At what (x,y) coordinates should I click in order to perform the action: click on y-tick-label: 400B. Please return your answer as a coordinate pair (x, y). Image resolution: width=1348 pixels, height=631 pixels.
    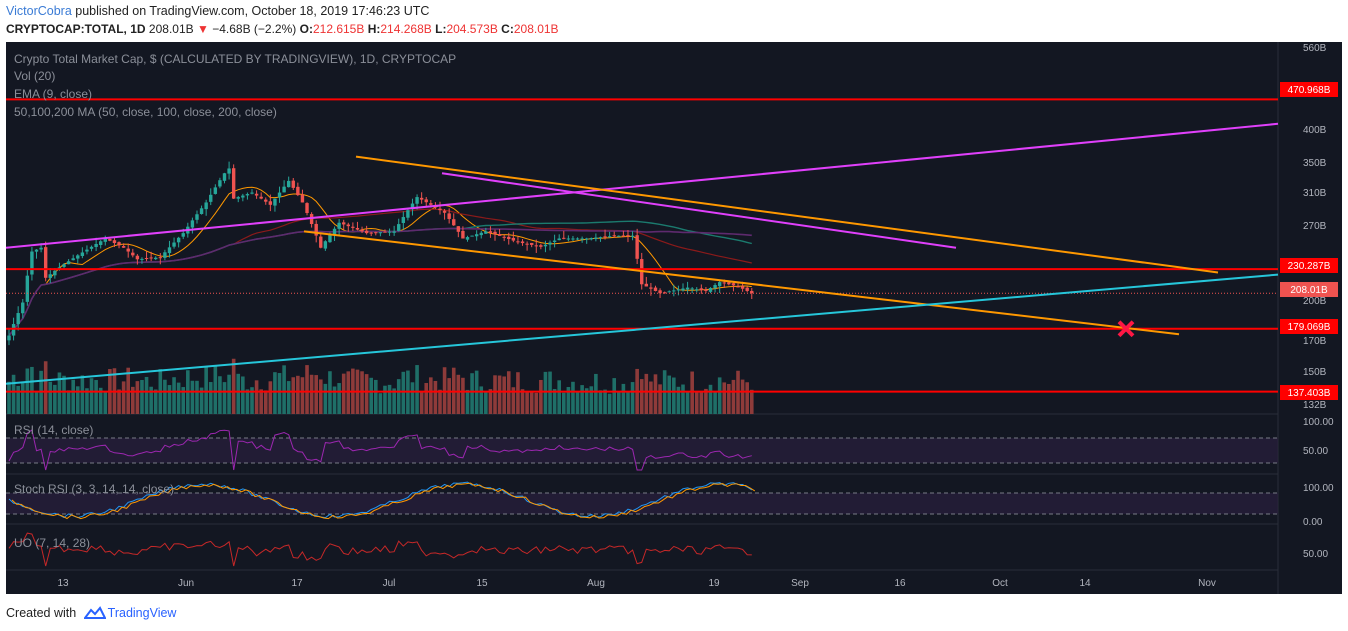
    Looking at the image, I should click on (1315, 130).